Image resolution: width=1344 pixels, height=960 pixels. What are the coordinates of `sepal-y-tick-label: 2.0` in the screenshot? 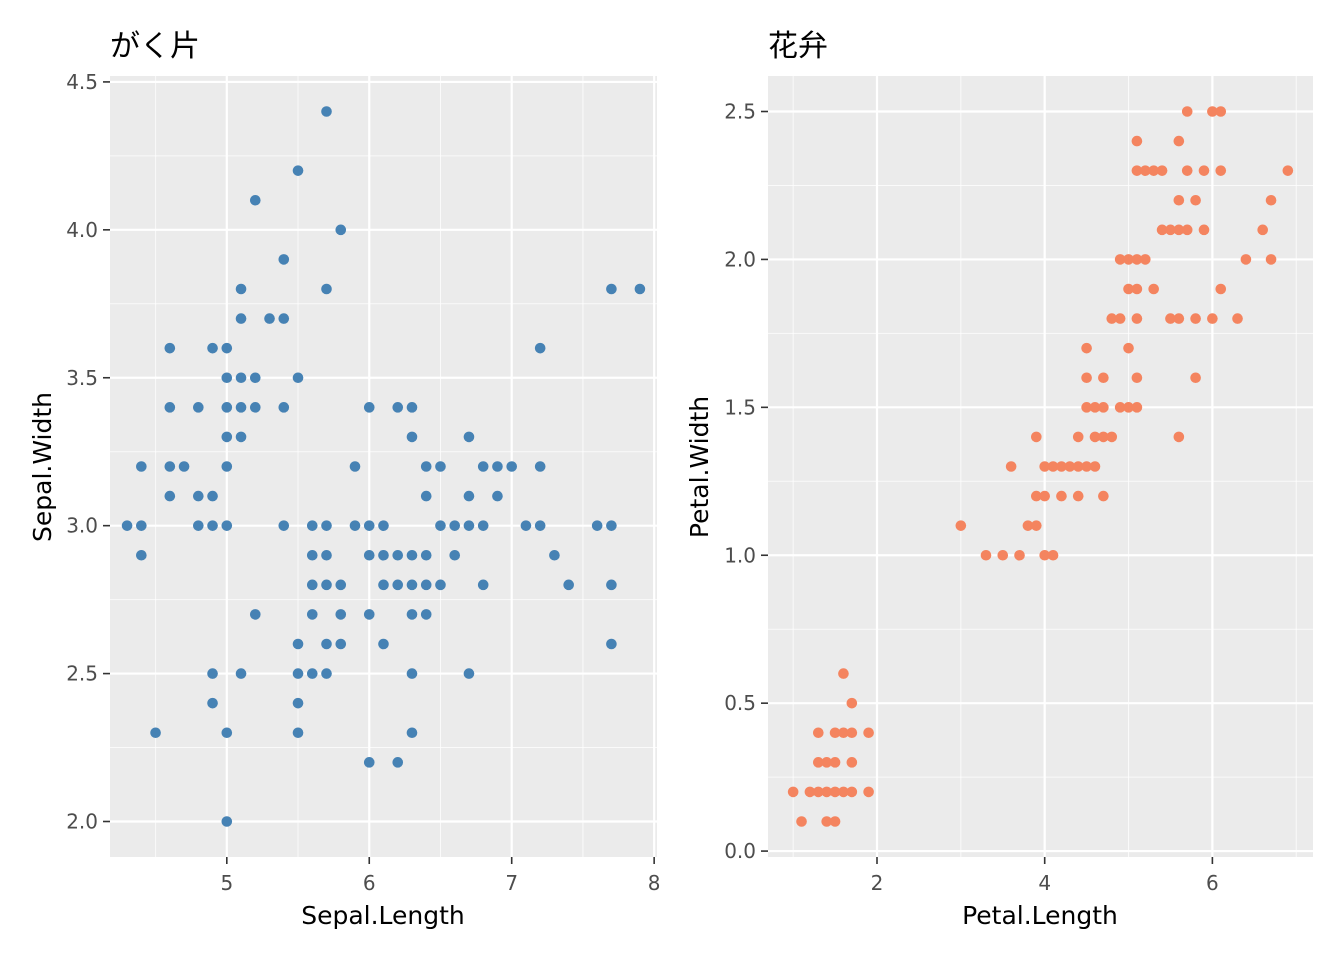 It's located at (82, 822).